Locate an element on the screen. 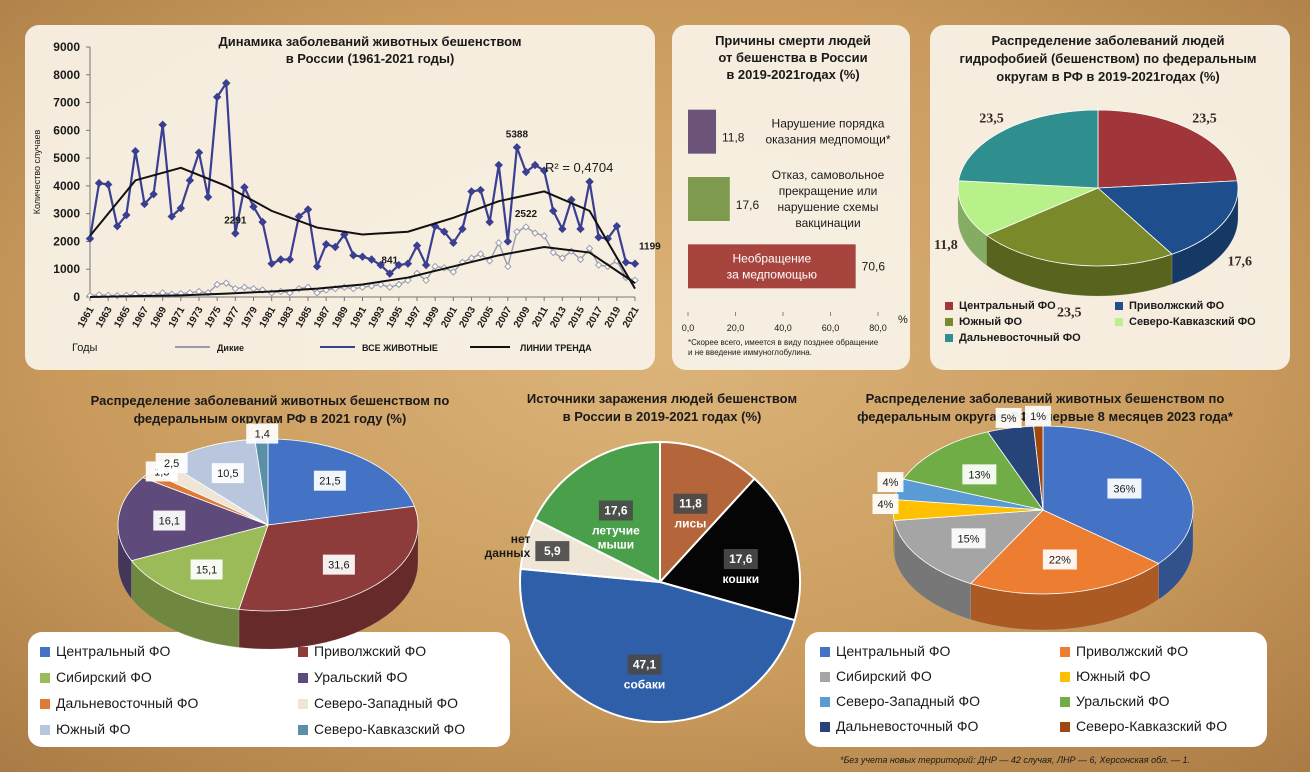  y-tick-label: 2000 is located at coordinates (66, 241).